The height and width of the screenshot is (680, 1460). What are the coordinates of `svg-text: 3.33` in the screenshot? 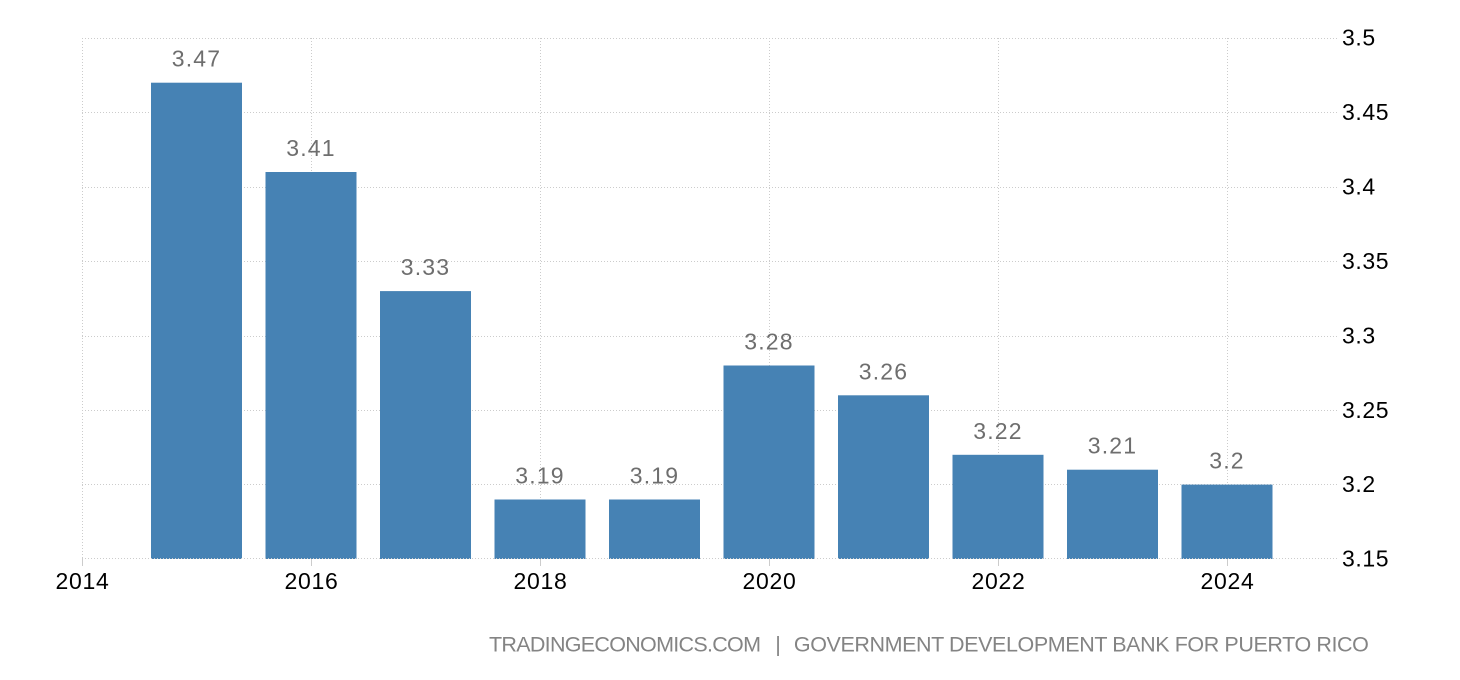 It's located at (426, 267).